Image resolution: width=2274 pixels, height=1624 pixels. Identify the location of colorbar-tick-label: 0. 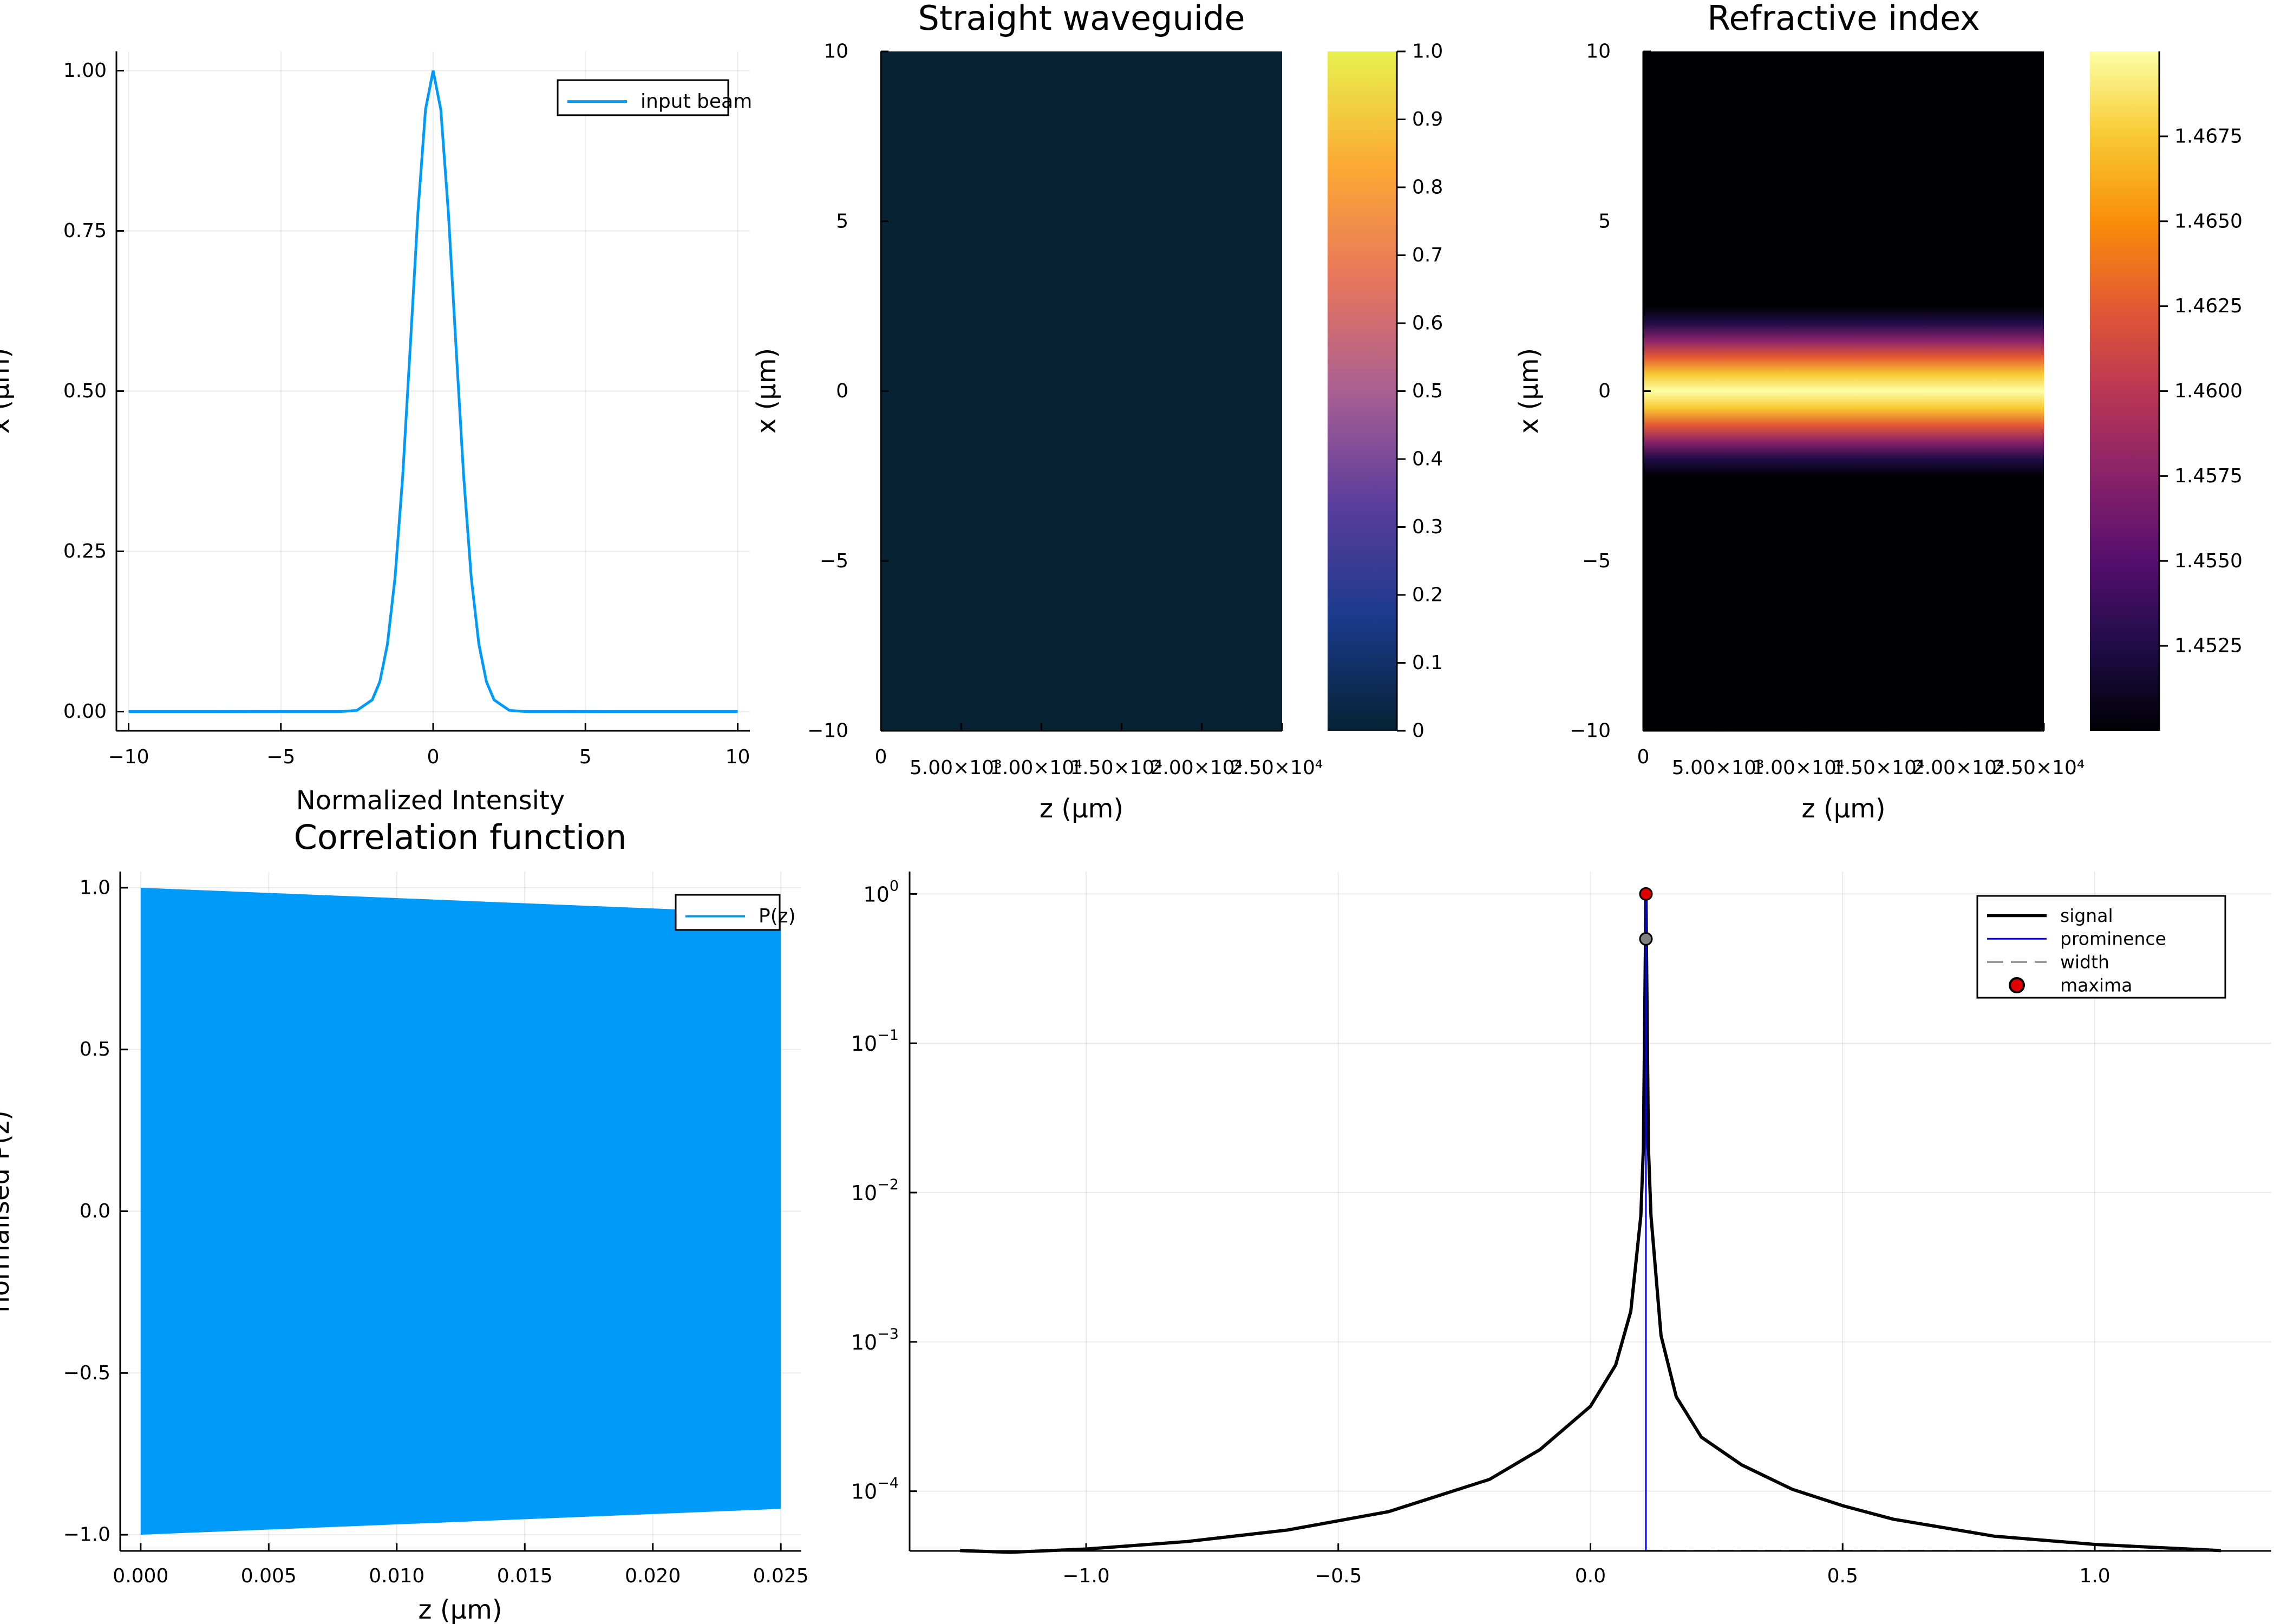
(1418, 731).